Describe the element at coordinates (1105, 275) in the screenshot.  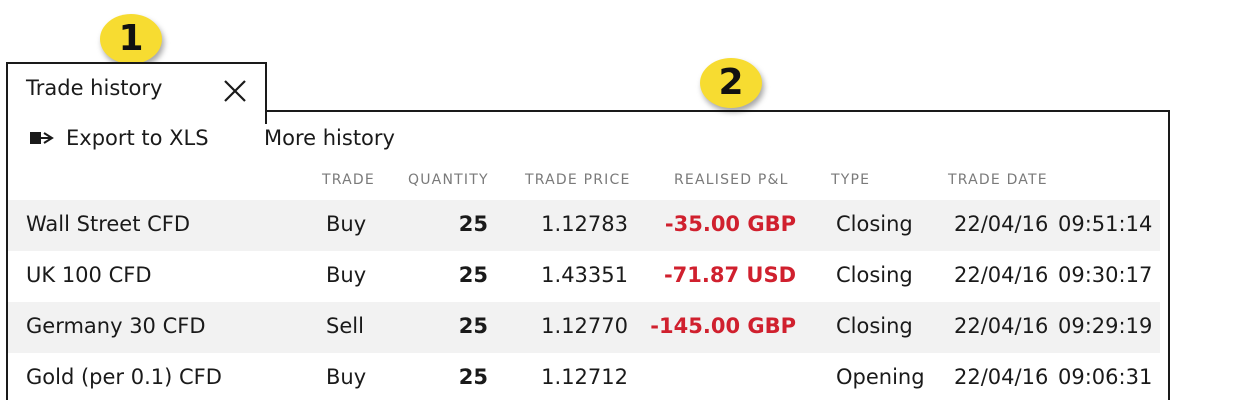
I see `cell-time: 09:30:17` at that location.